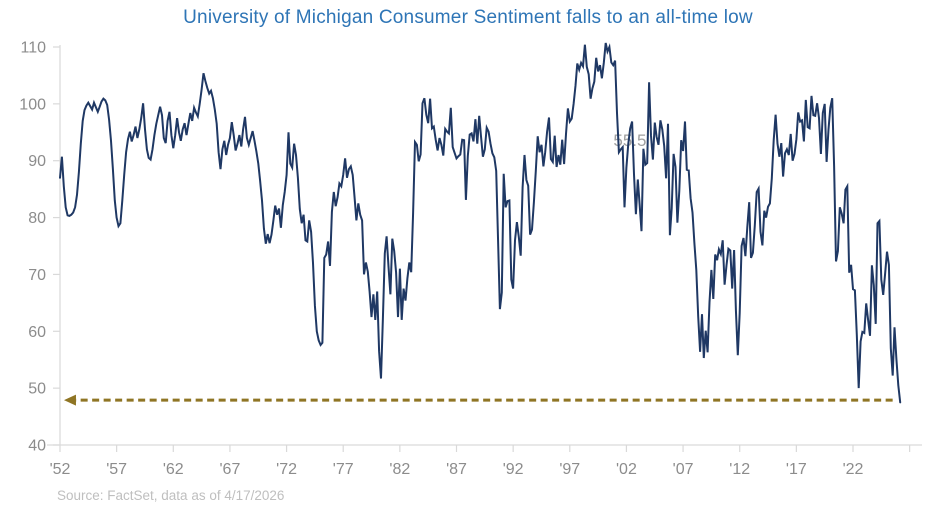  Describe the element at coordinates (796, 469) in the screenshot. I see `x-axis-tick-label: '17` at that location.